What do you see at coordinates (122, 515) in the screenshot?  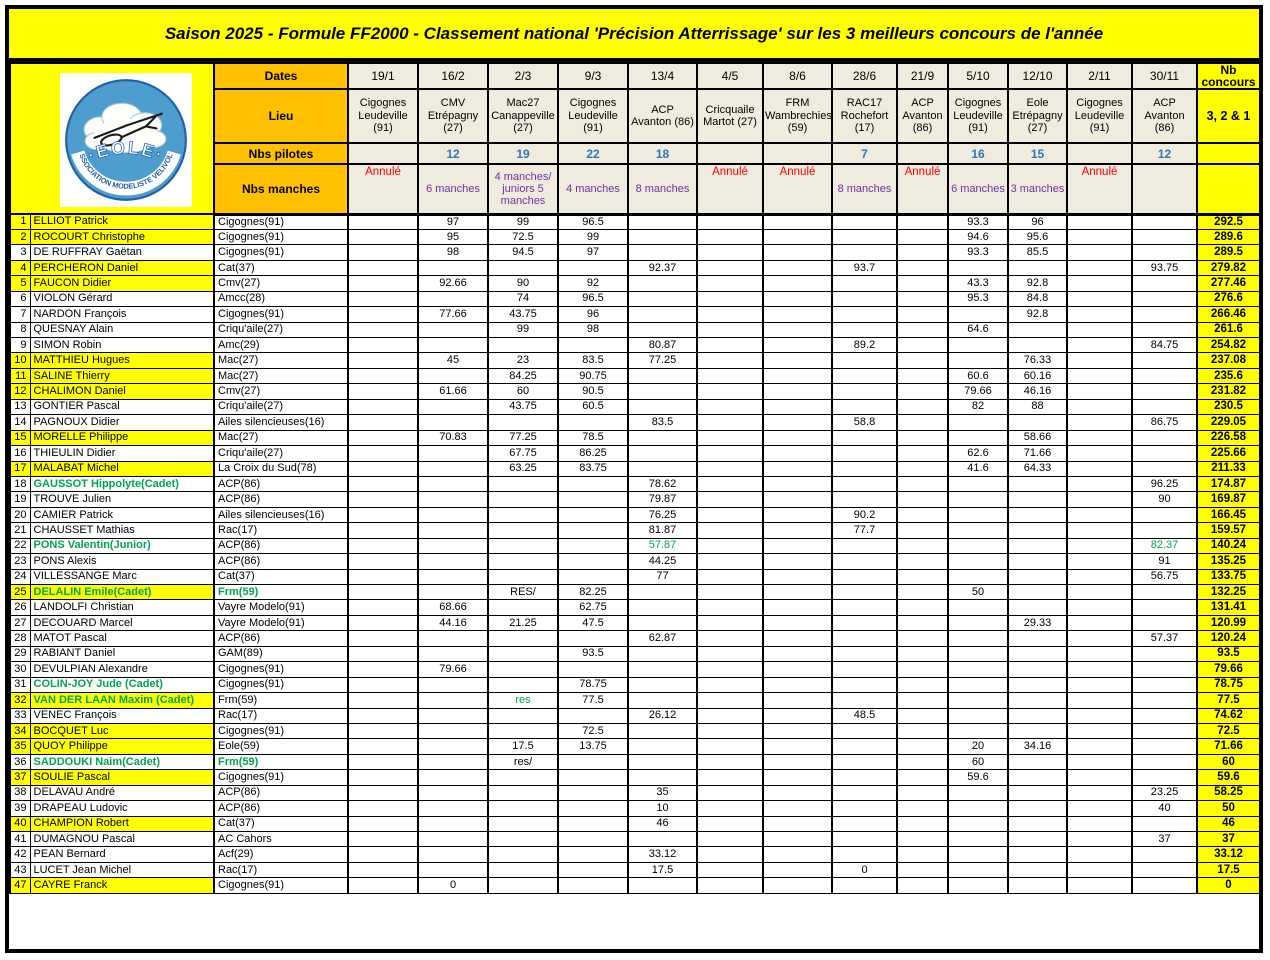 I see `pilot-name: CAMIER Patrick` at bounding box center [122, 515].